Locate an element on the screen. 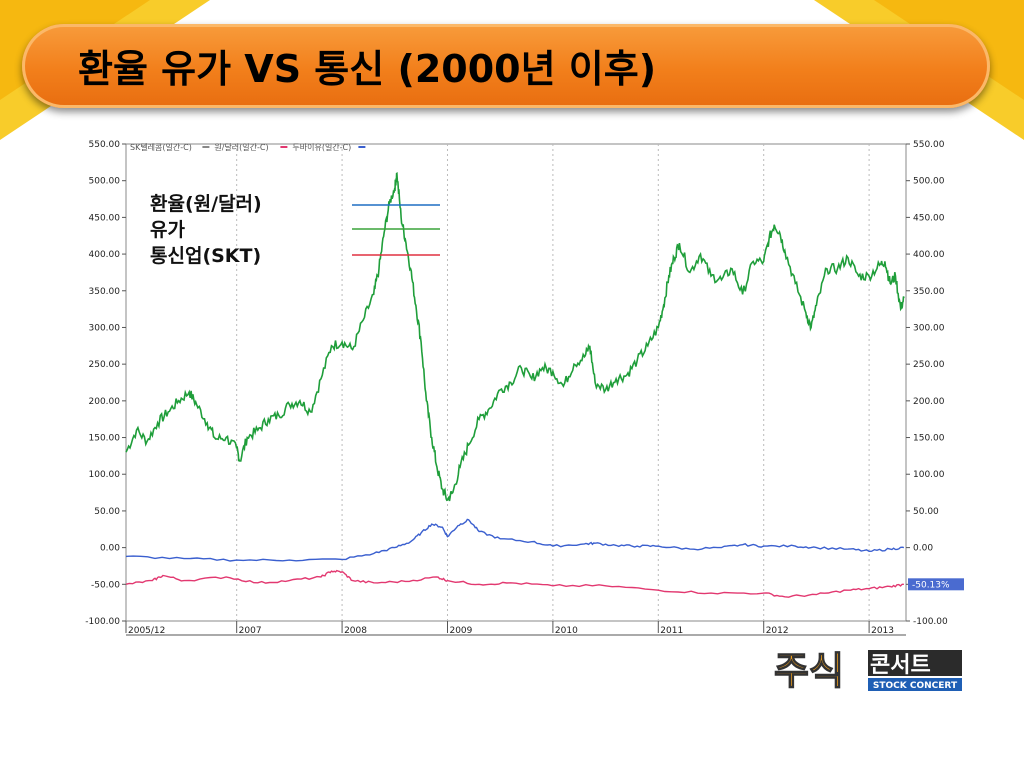  overlay-legend-label: 환율(원/달러) is located at coordinates (206, 204).